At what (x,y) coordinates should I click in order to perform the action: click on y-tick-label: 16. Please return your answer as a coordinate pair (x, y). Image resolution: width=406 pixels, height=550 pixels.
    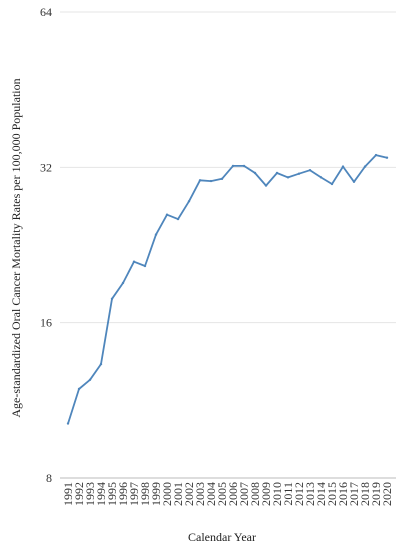
    Looking at the image, I should click on (46, 323).